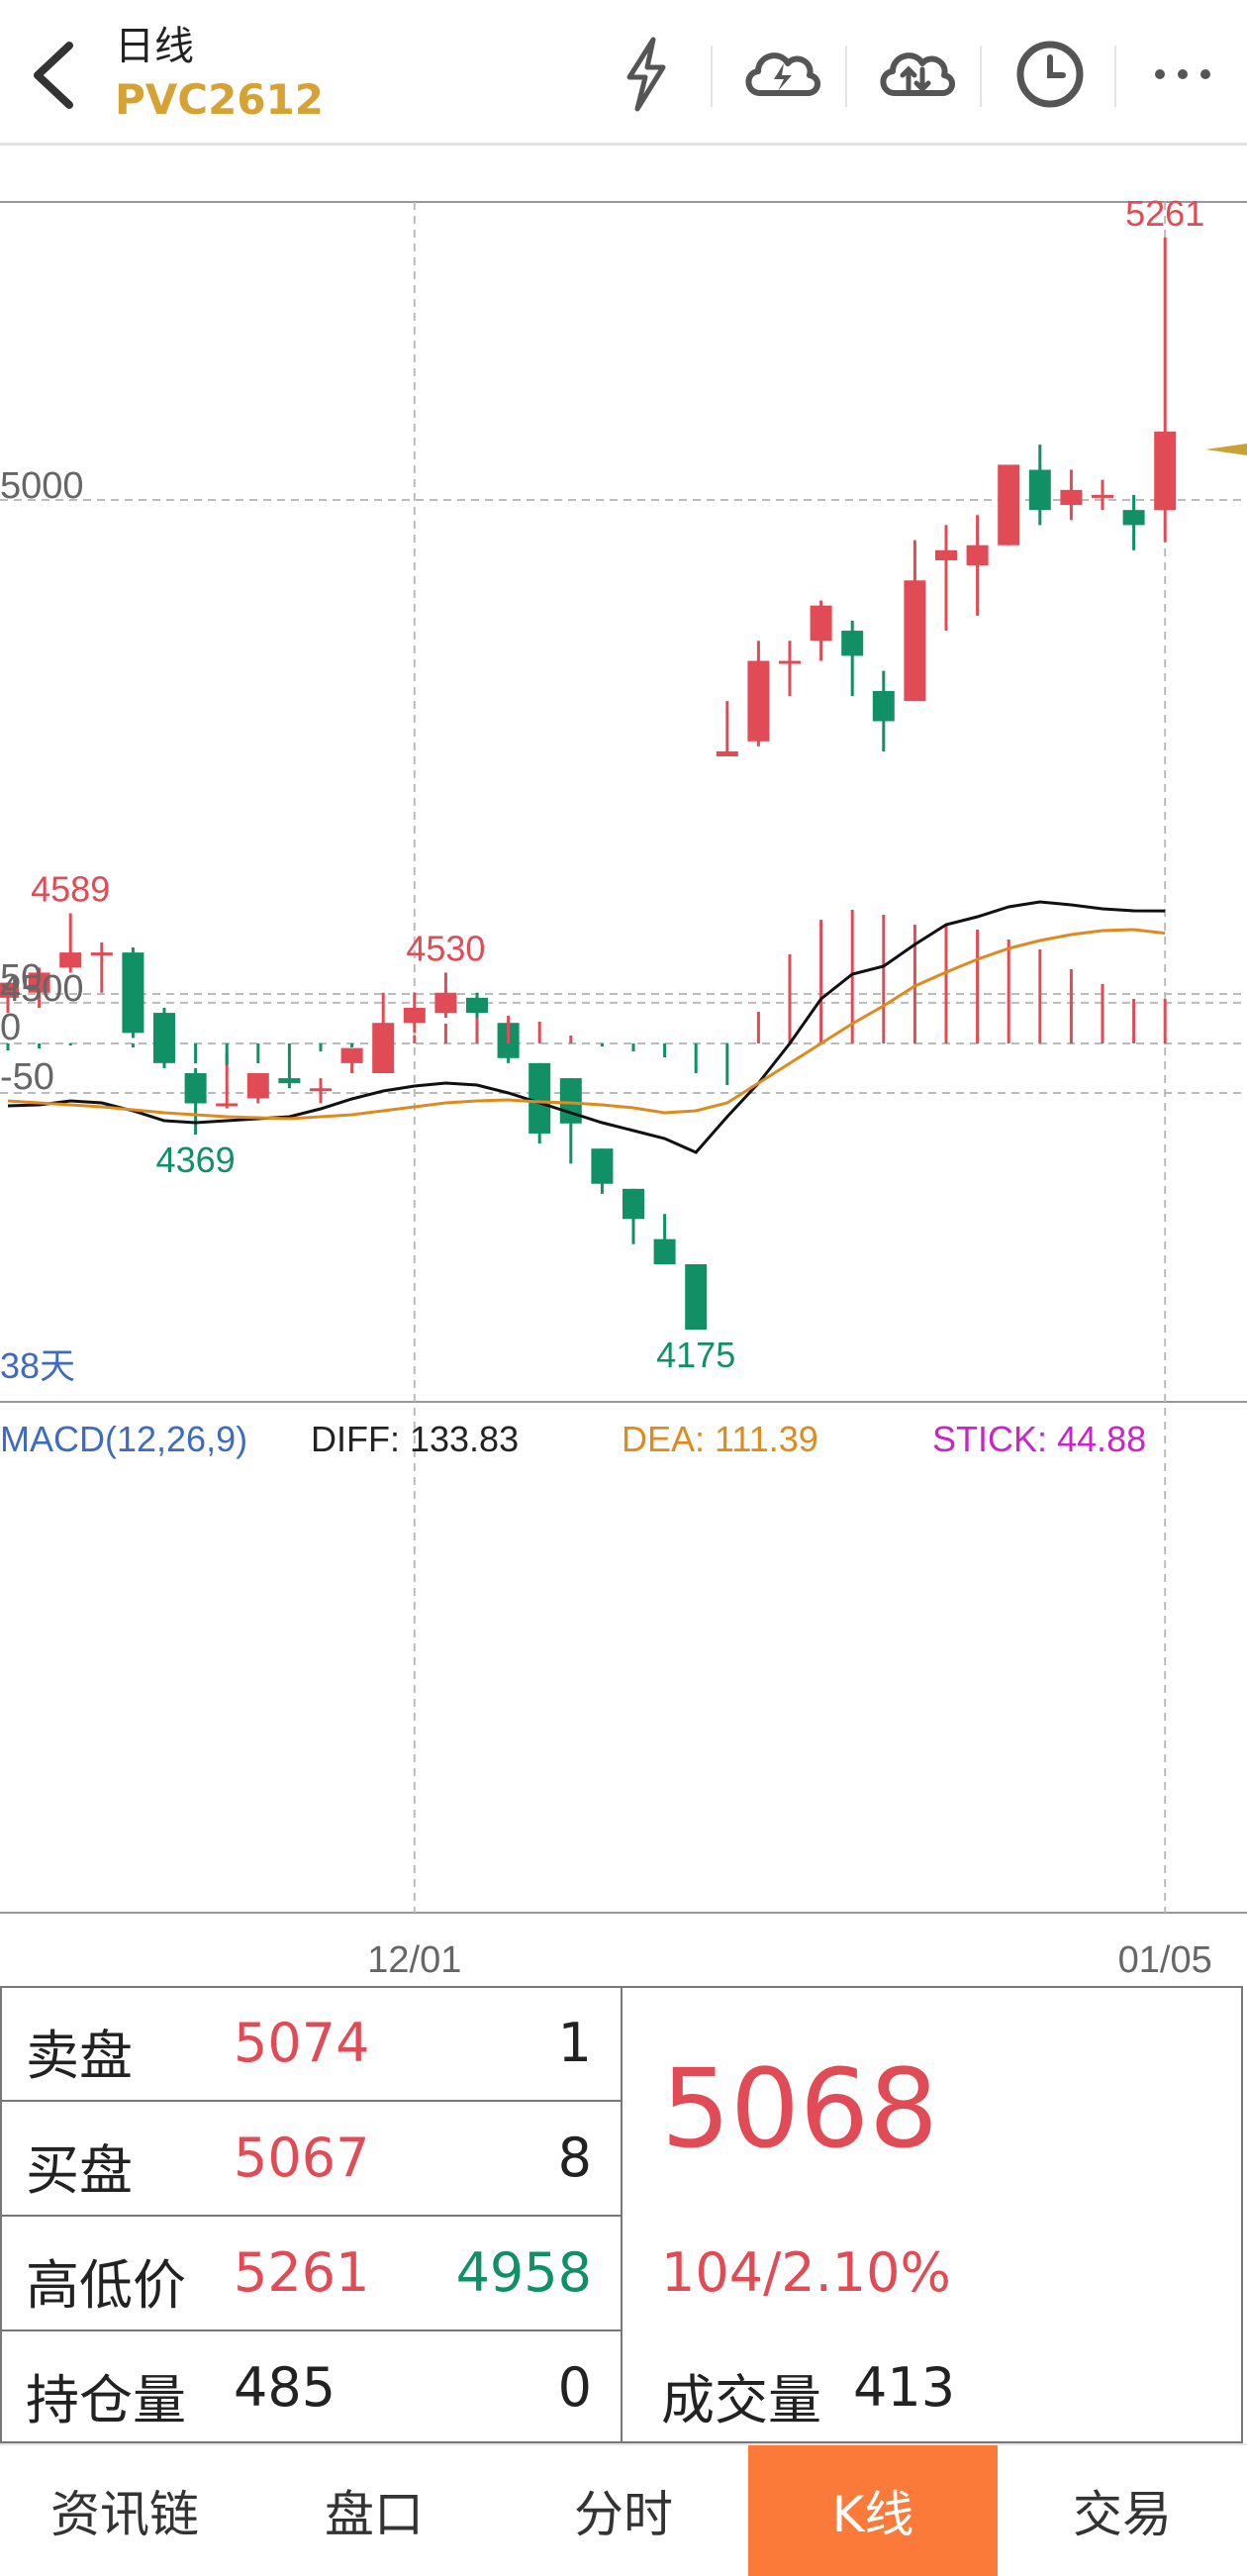 The image size is (1247, 2576). Describe the element at coordinates (696, 1355) in the screenshot. I see `low-mark-label: 4175` at that location.